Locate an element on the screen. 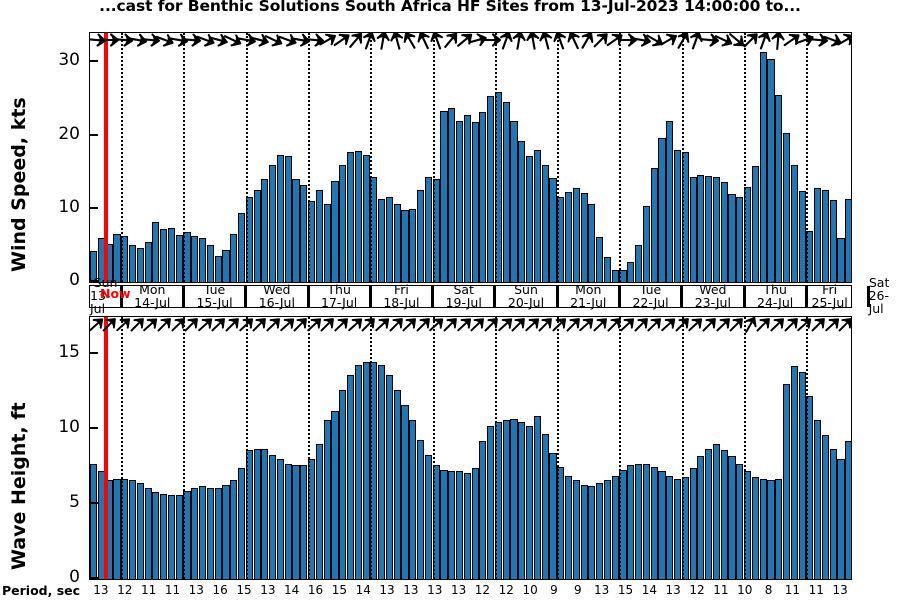 Image resolution: width=900 pixels, height=600 pixels. period-value: 12 is located at coordinates (125, 590).